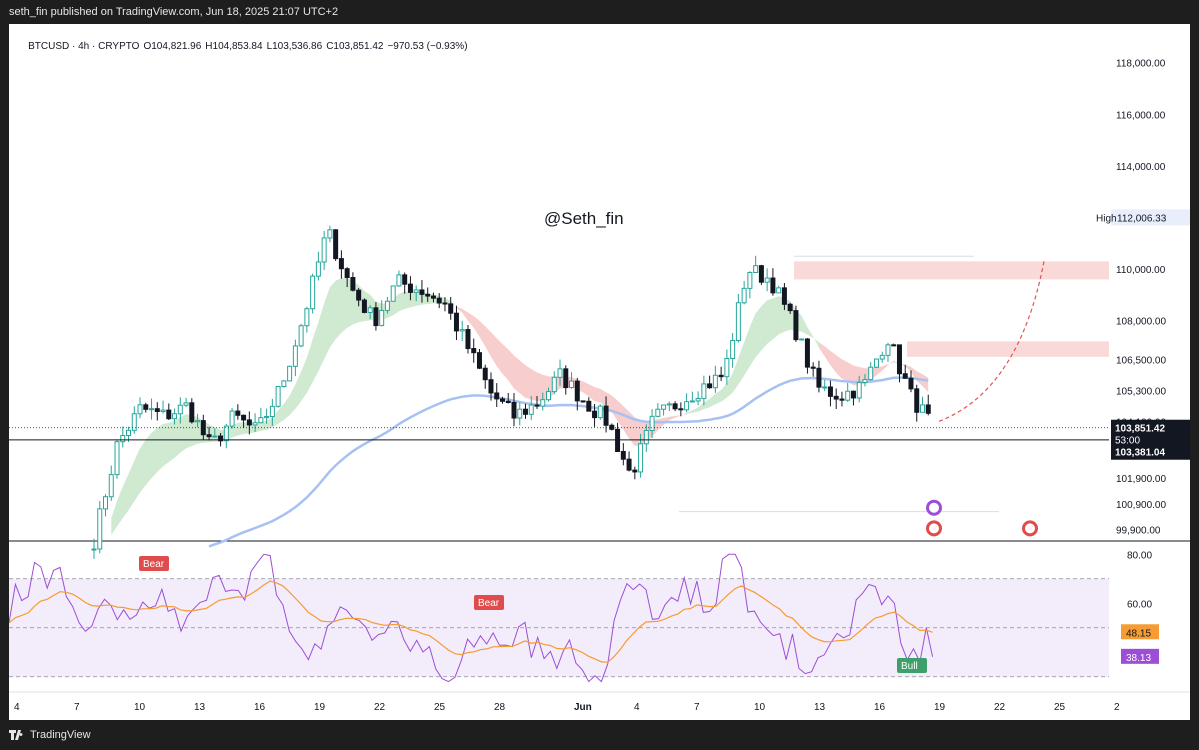 The height and width of the screenshot is (750, 1199). What do you see at coordinates (355, 46) in the screenshot?
I see `close-value: C103,851.42` at bounding box center [355, 46].